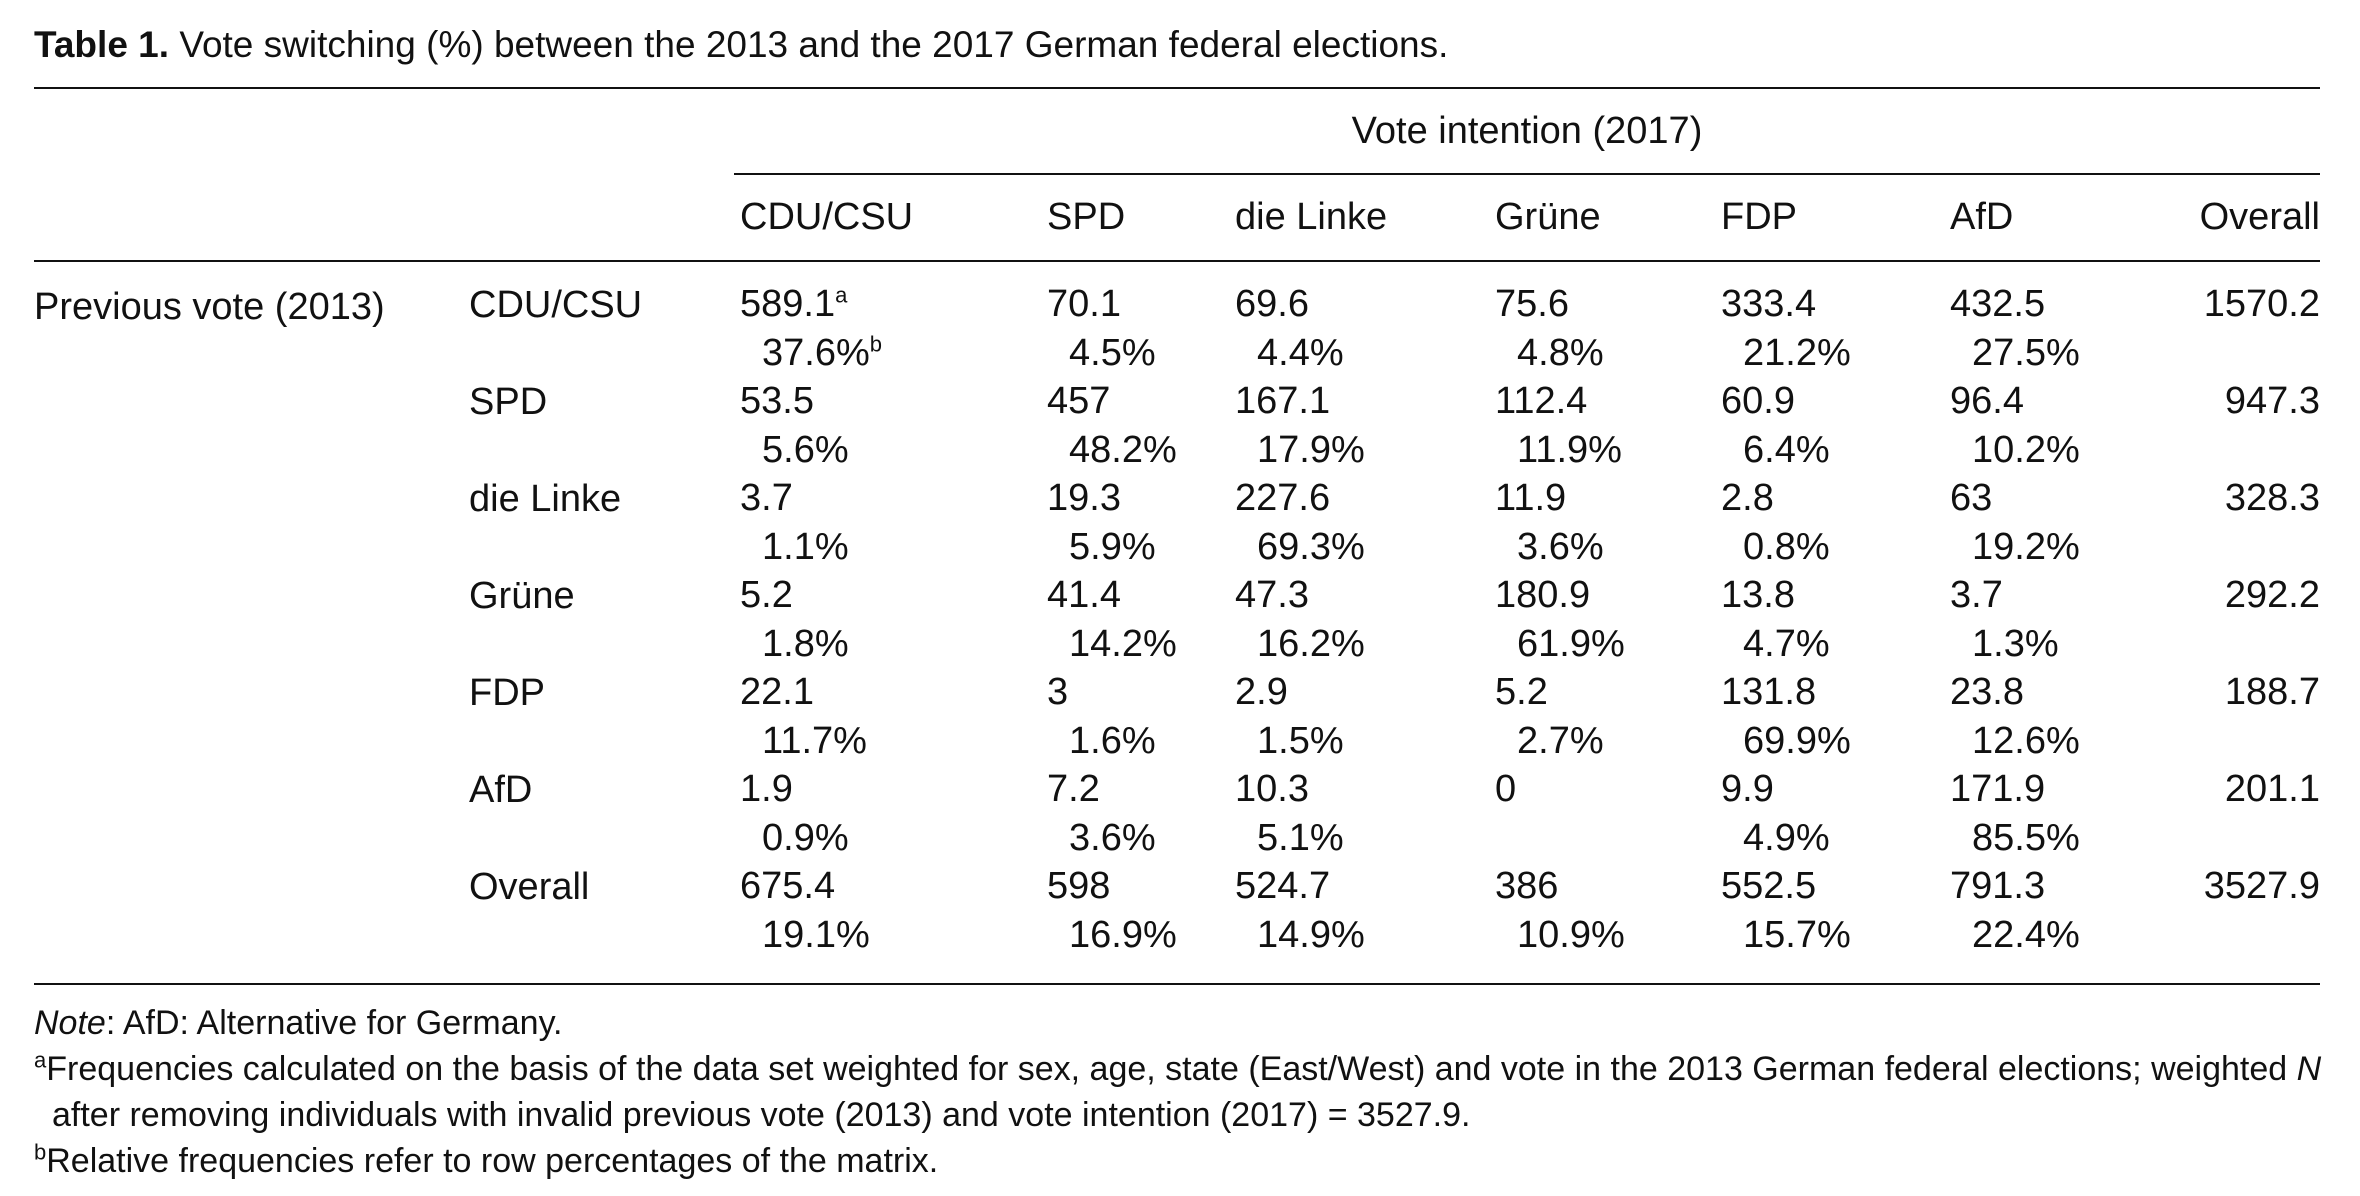 The height and width of the screenshot is (1196, 2360). I want to click on table-cell: 3 1.6%, so click(1101, 717).